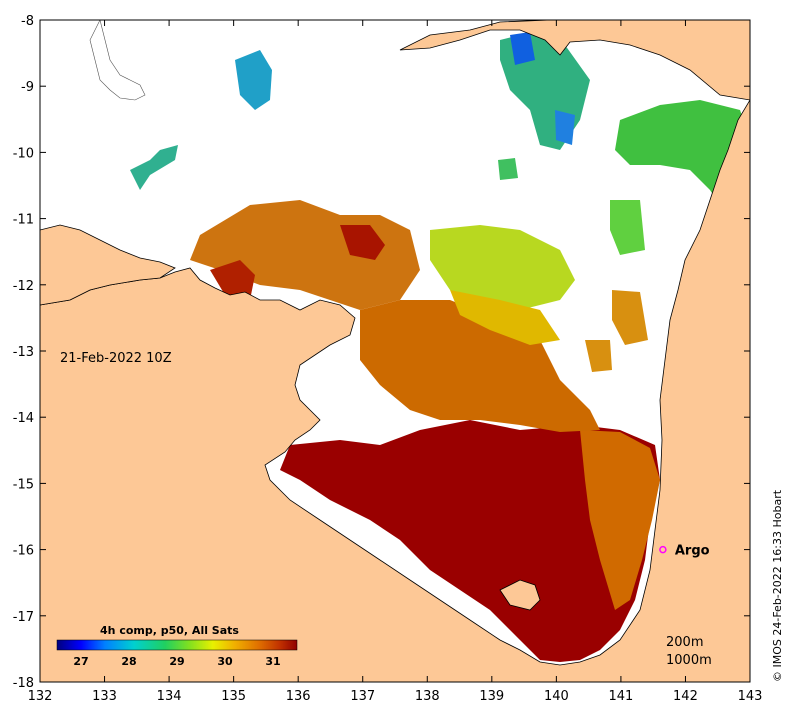 This screenshot has width=792, height=716. I want to click on y-tick-label: -17, so click(23, 617).